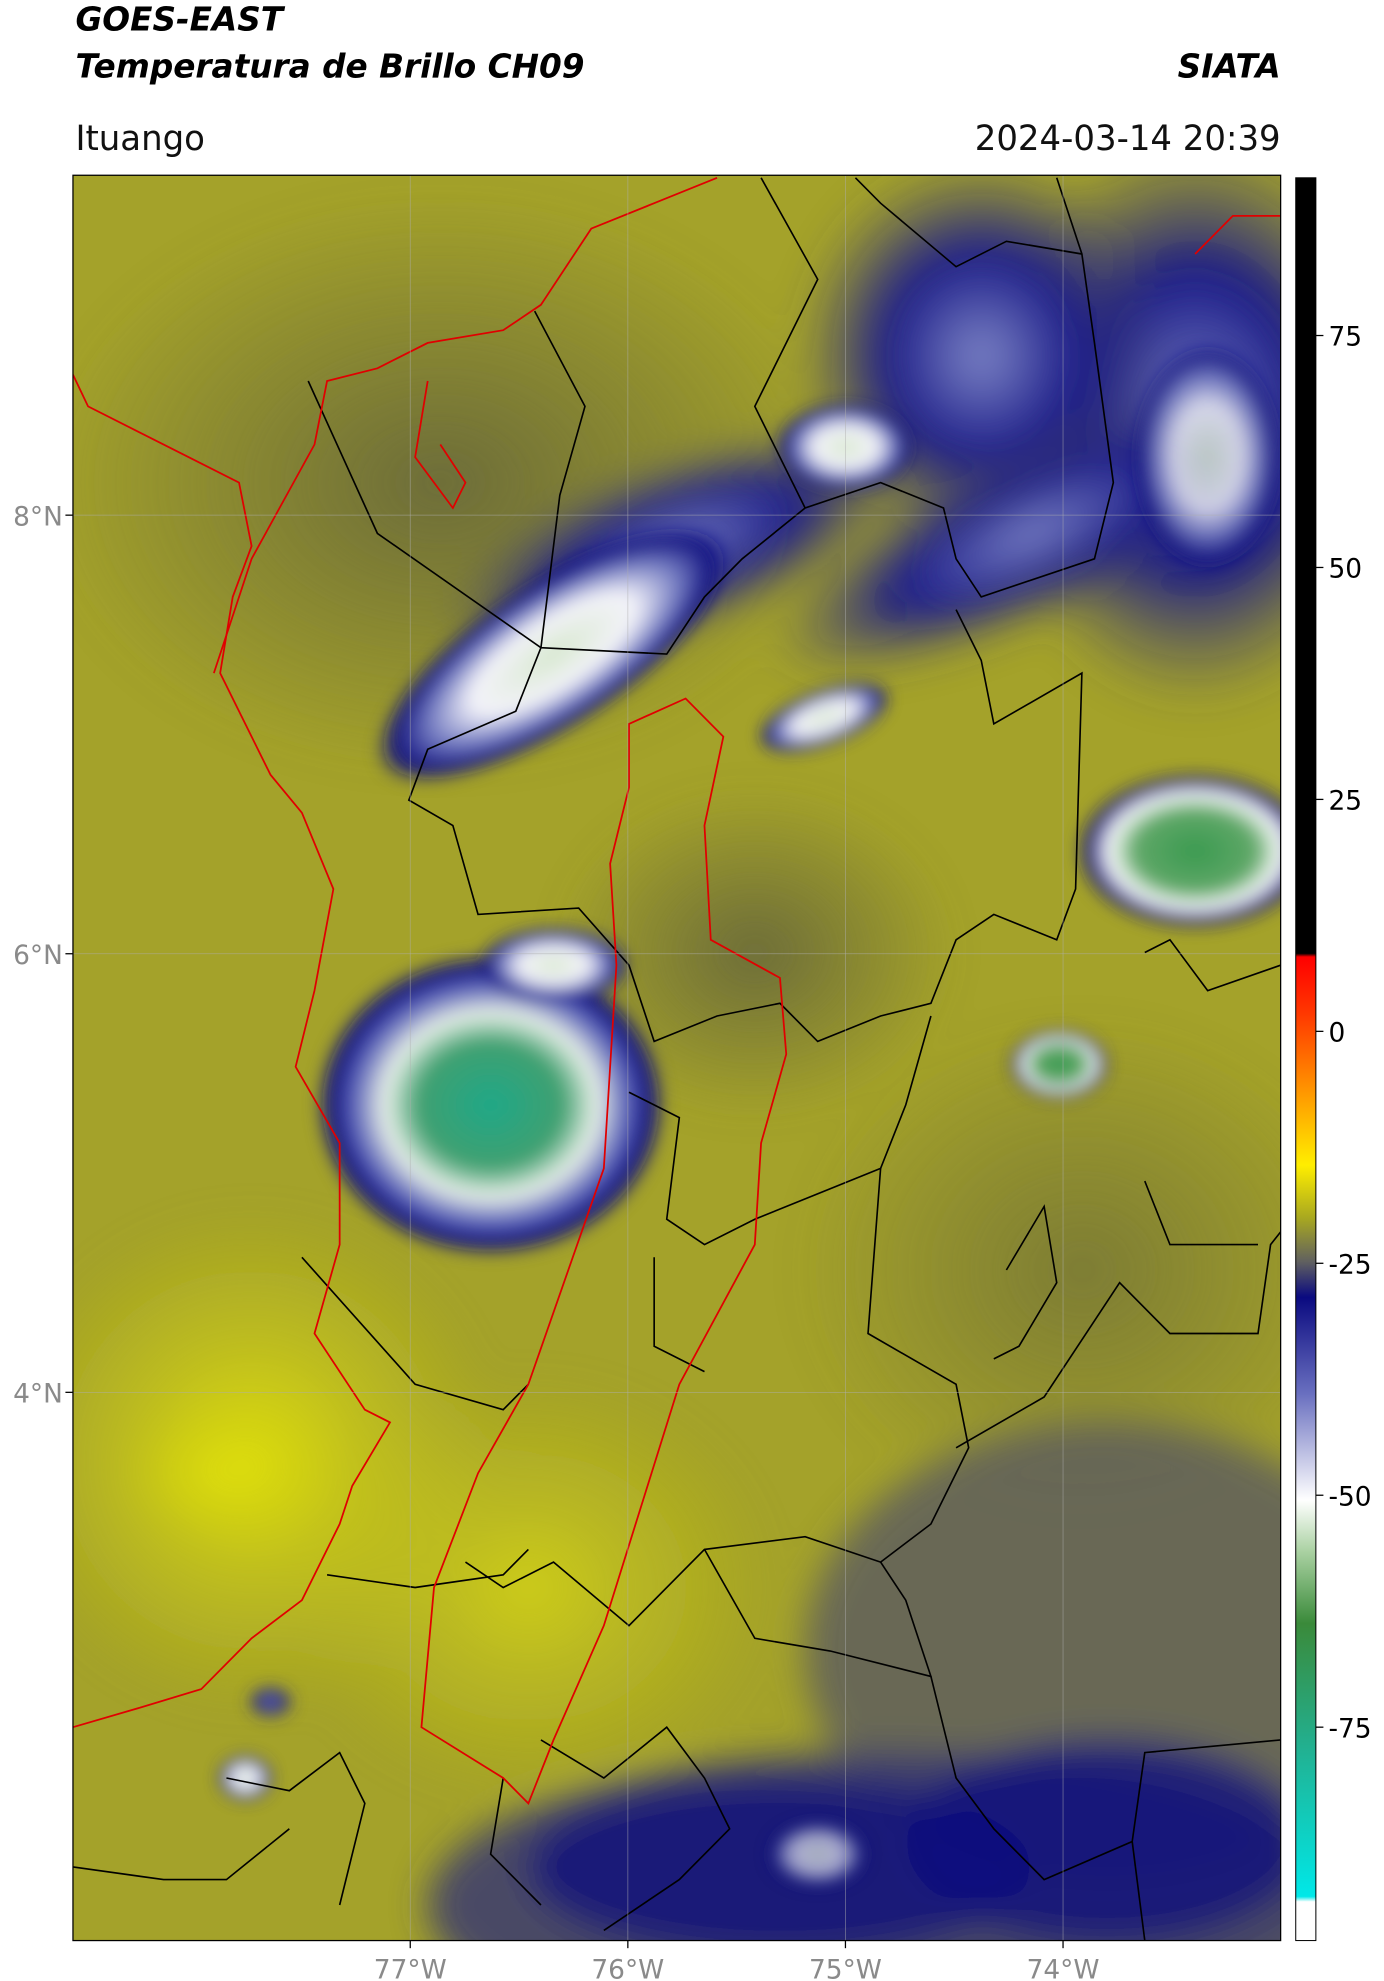 This screenshot has width=1384, height=1981. What do you see at coordinates (410, 1968) in the screenshot?
I see `x-tick-label: 77°W` at bounding box center [410, 1968].